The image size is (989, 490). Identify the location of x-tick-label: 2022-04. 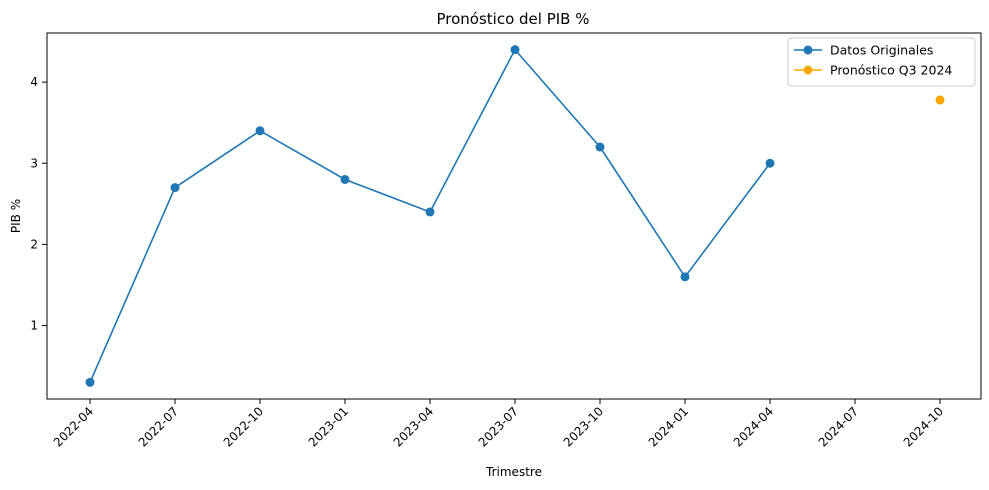
(73, 426).